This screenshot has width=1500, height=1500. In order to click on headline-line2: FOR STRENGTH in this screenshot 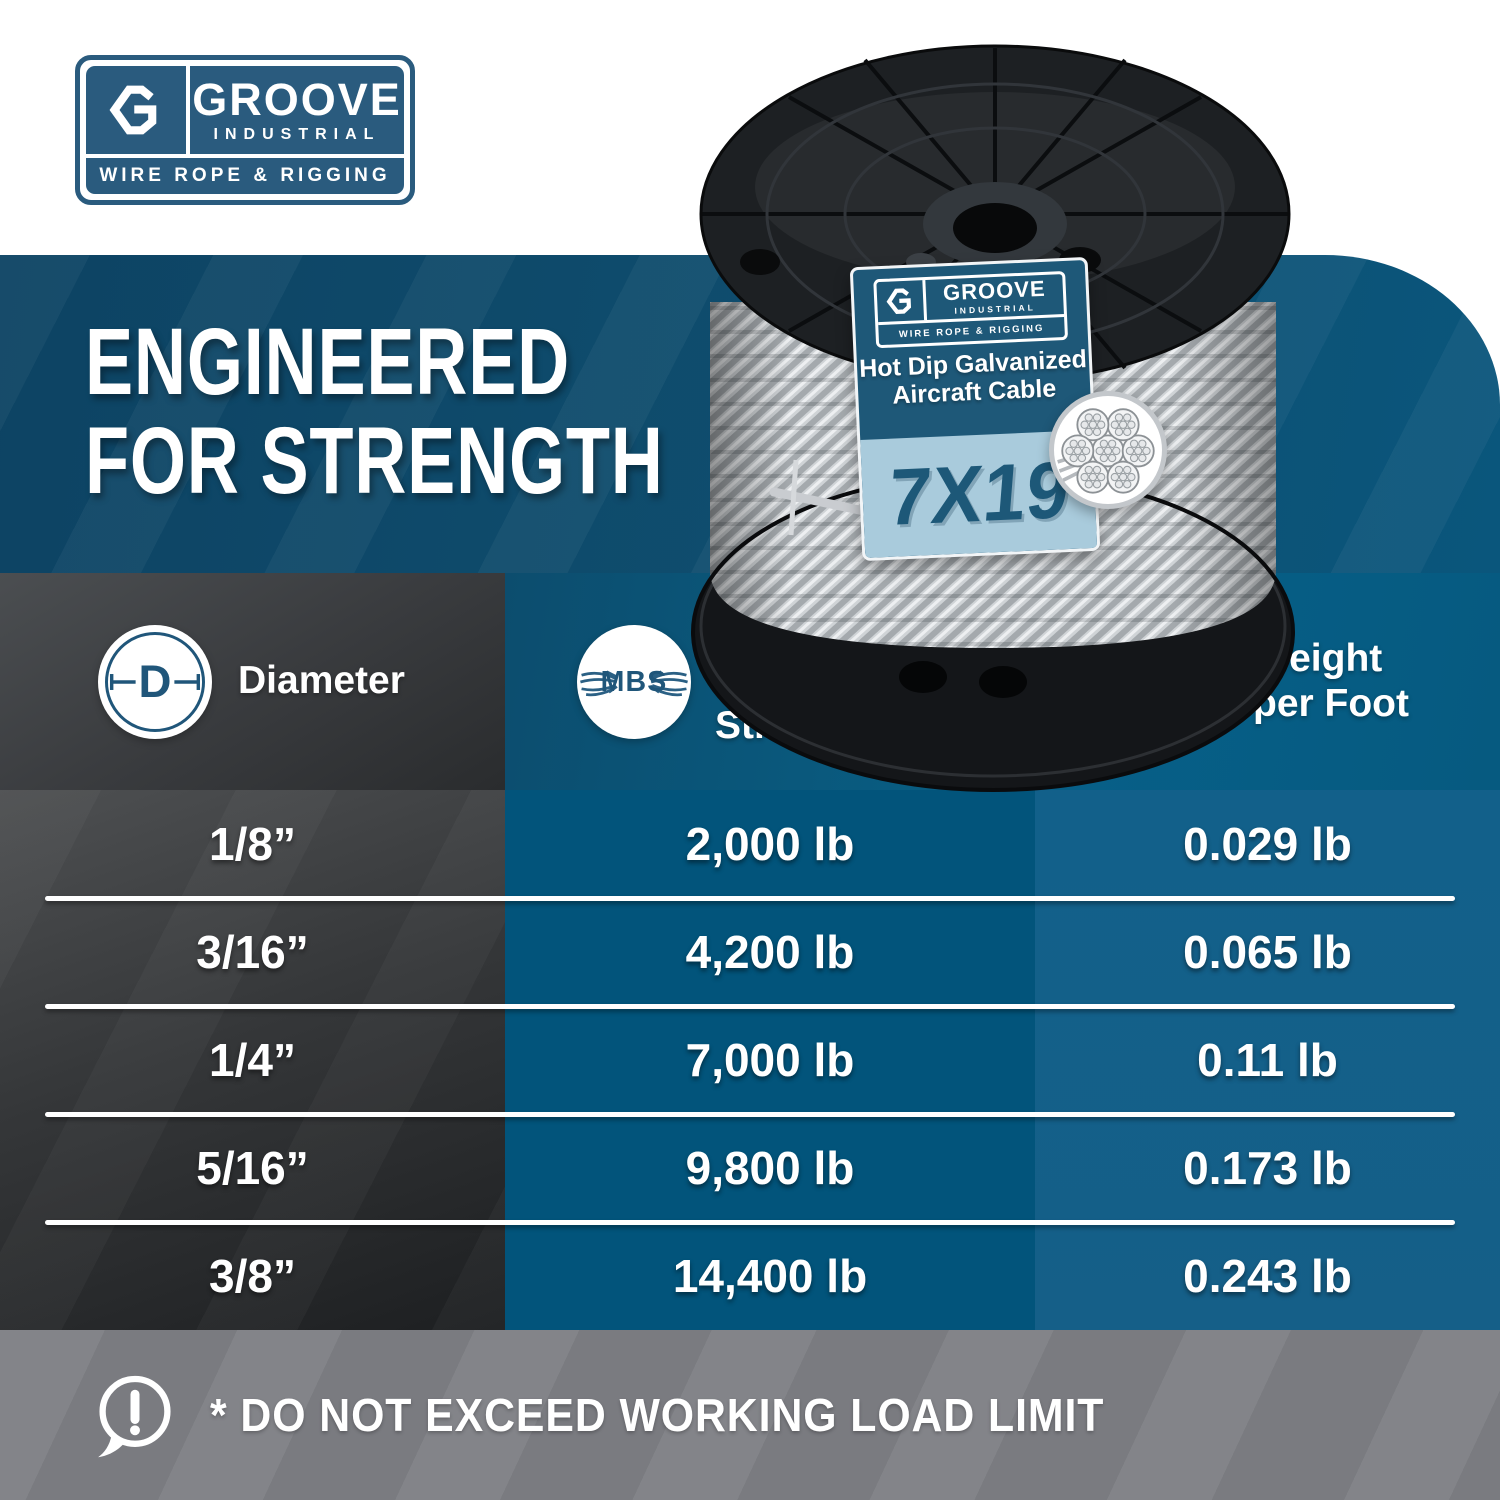, I will do `click(374, 460)`.